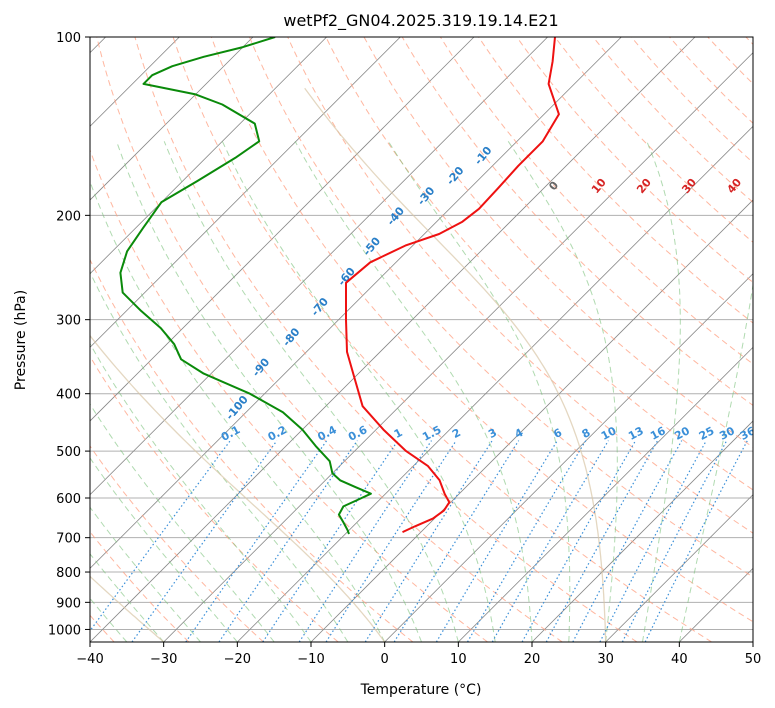 Image resolution: width=775 pixels, height=708 pixels. Describe the element at coordinates (458, 659) in the screenshot. I see `x-tick-label: 10` at that location.